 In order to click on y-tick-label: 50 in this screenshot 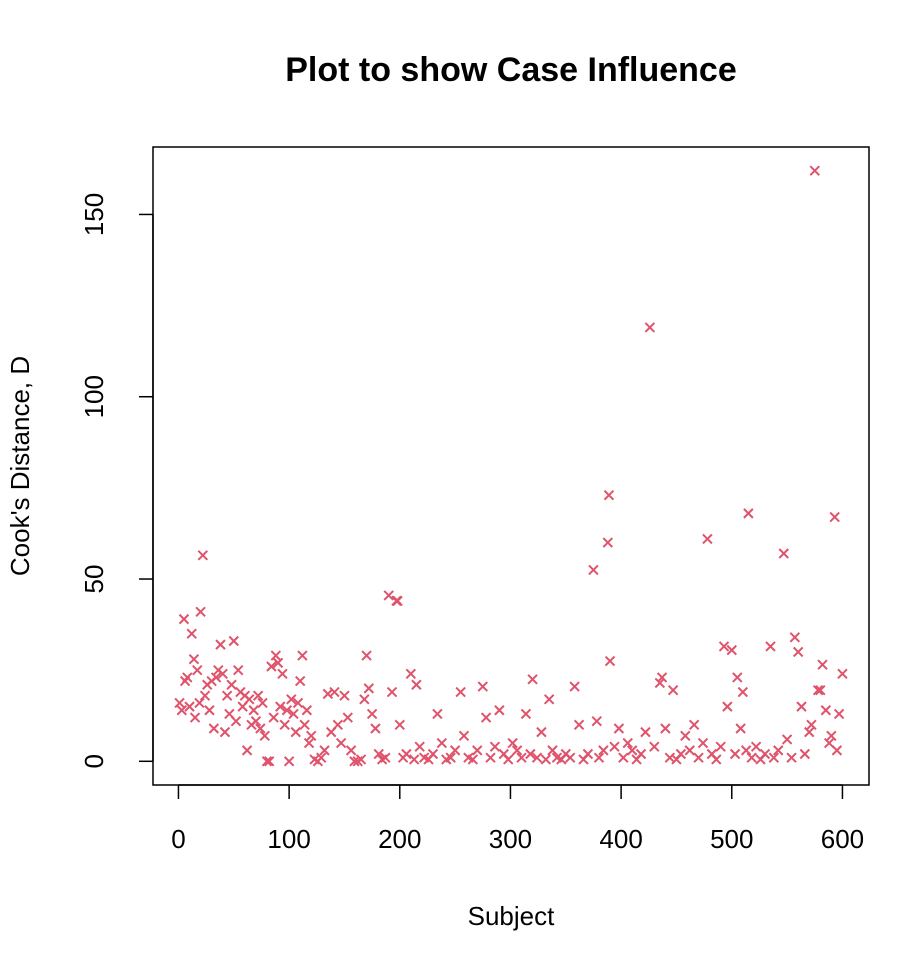, I will do `click(94, 579)`.